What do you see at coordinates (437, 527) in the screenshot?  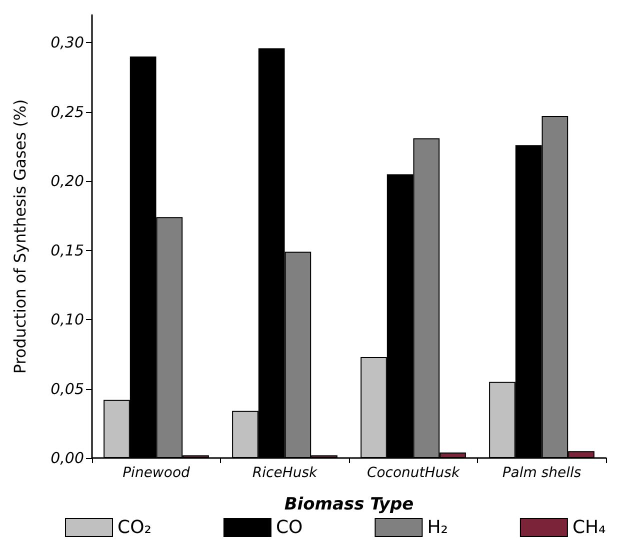 I see `legend-label: H₂` at bounding box center [437, 527].